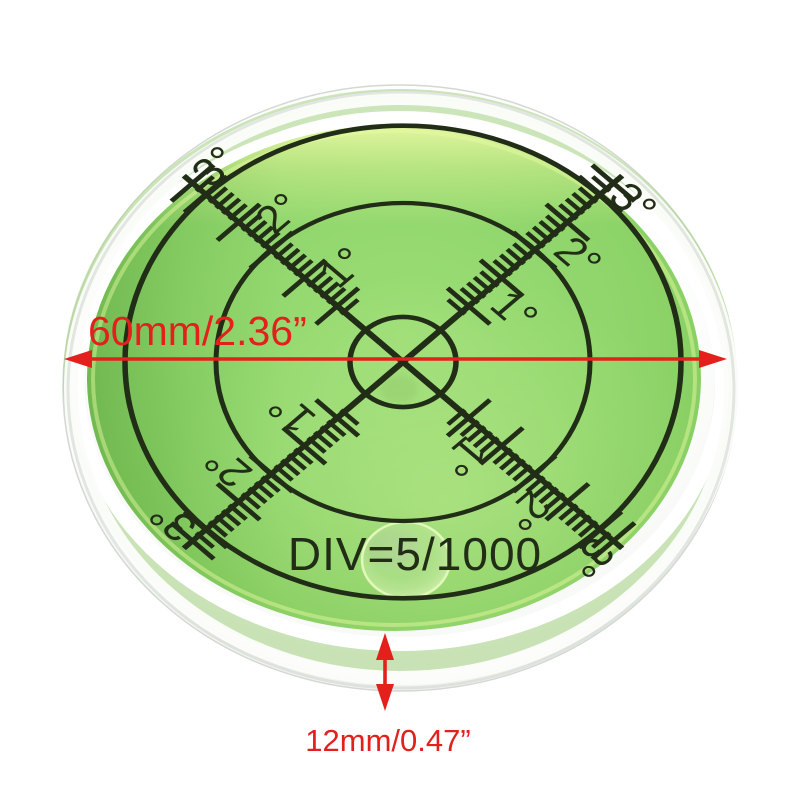  I want to click on center-cross-line, so click(403, 362).